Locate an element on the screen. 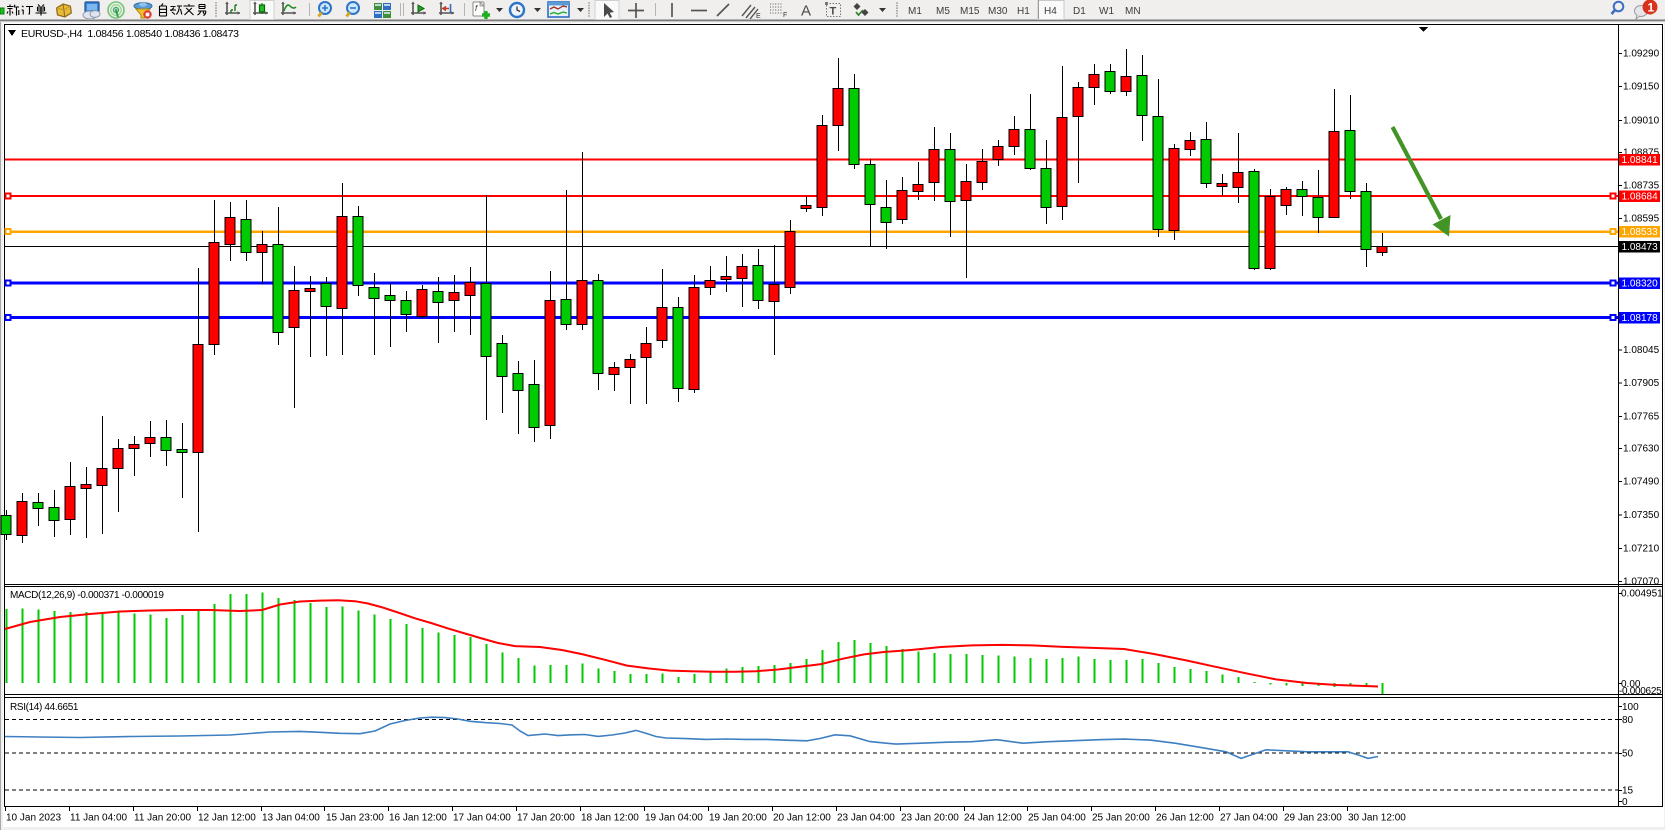 The height and width of the screenshot is (830, 1665). svg-text: 1.08320 is located at coordinates (1640, 284).